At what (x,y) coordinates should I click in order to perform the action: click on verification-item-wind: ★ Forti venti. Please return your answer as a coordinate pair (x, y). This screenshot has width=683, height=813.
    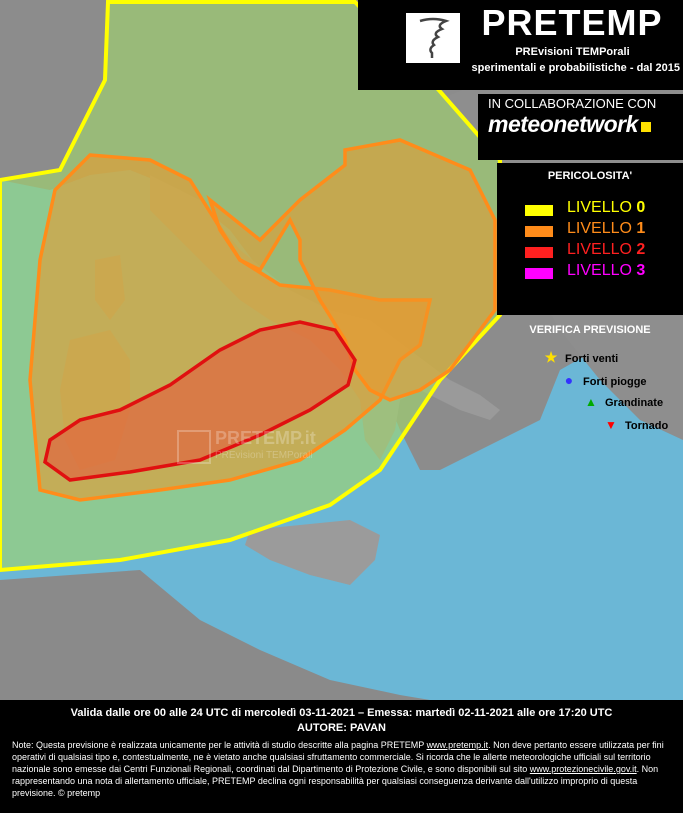
    Looking at the image, I should click on (580, 357).